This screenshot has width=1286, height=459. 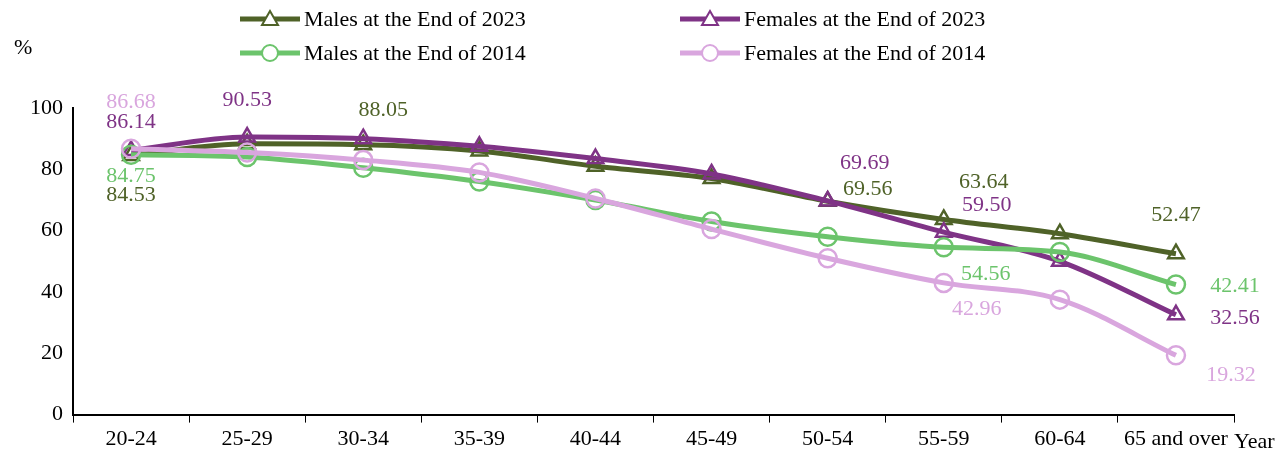 I want to click on x-tick-label: 25-29, so click(x=247, y=437).